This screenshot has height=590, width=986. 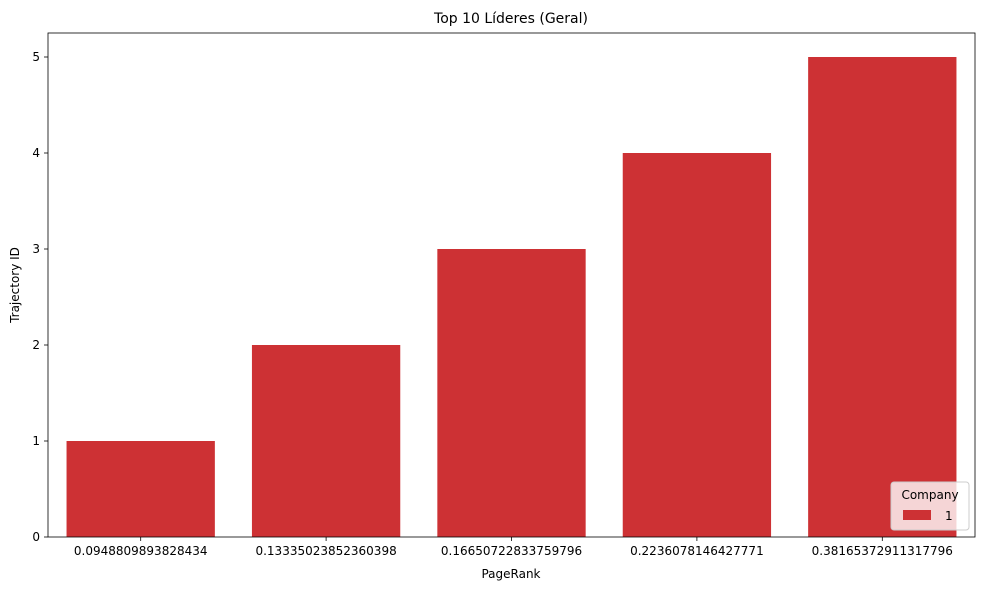 I want to click on legend-label: 1, so click(x=949, y=516).